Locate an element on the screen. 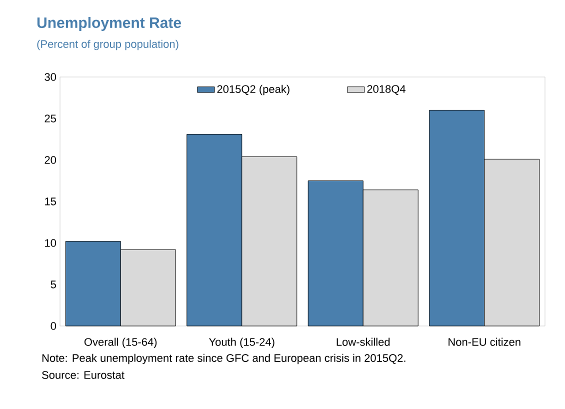 Image resolution: width=565 pixels, height=409 pixels. chart-subtitle: (Percent of group population) is located at coordinates (107, 45).